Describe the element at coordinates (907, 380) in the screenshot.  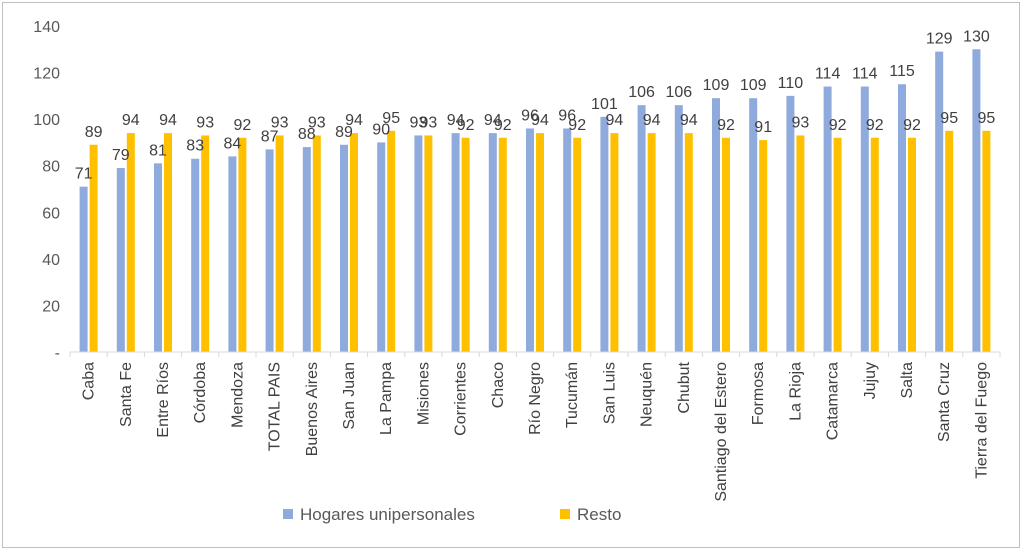
I see `x-tick-label: Salta` at that location.